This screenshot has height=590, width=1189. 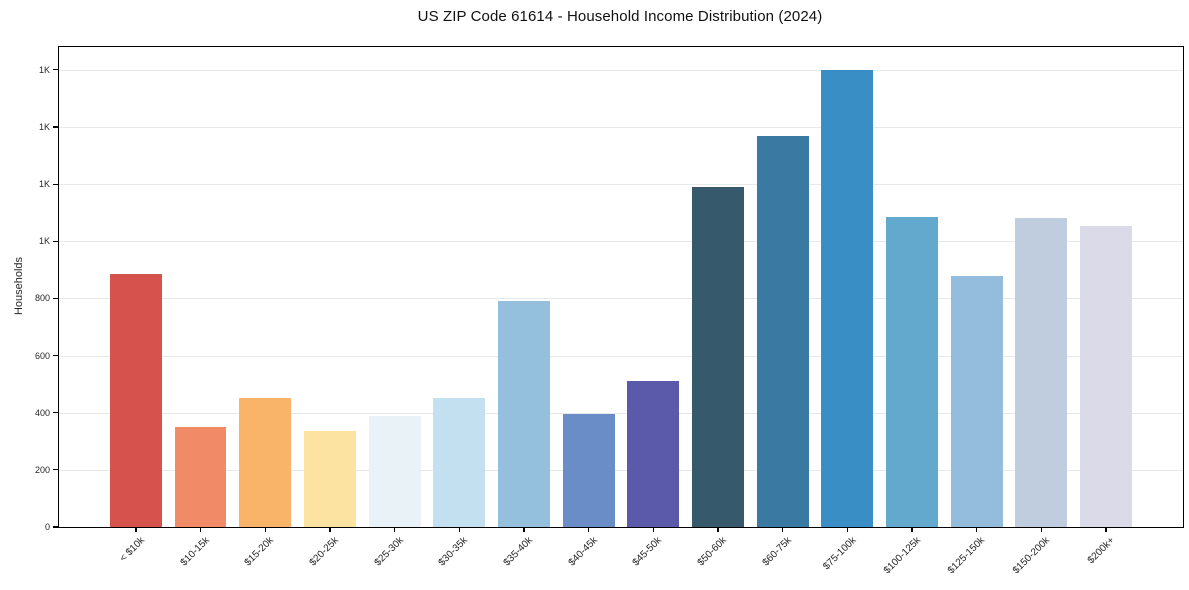 What do you see at coordinates (42, 469) in the screenshot?
I see `y-tick-label: 200` at bounding box center [42, 469].